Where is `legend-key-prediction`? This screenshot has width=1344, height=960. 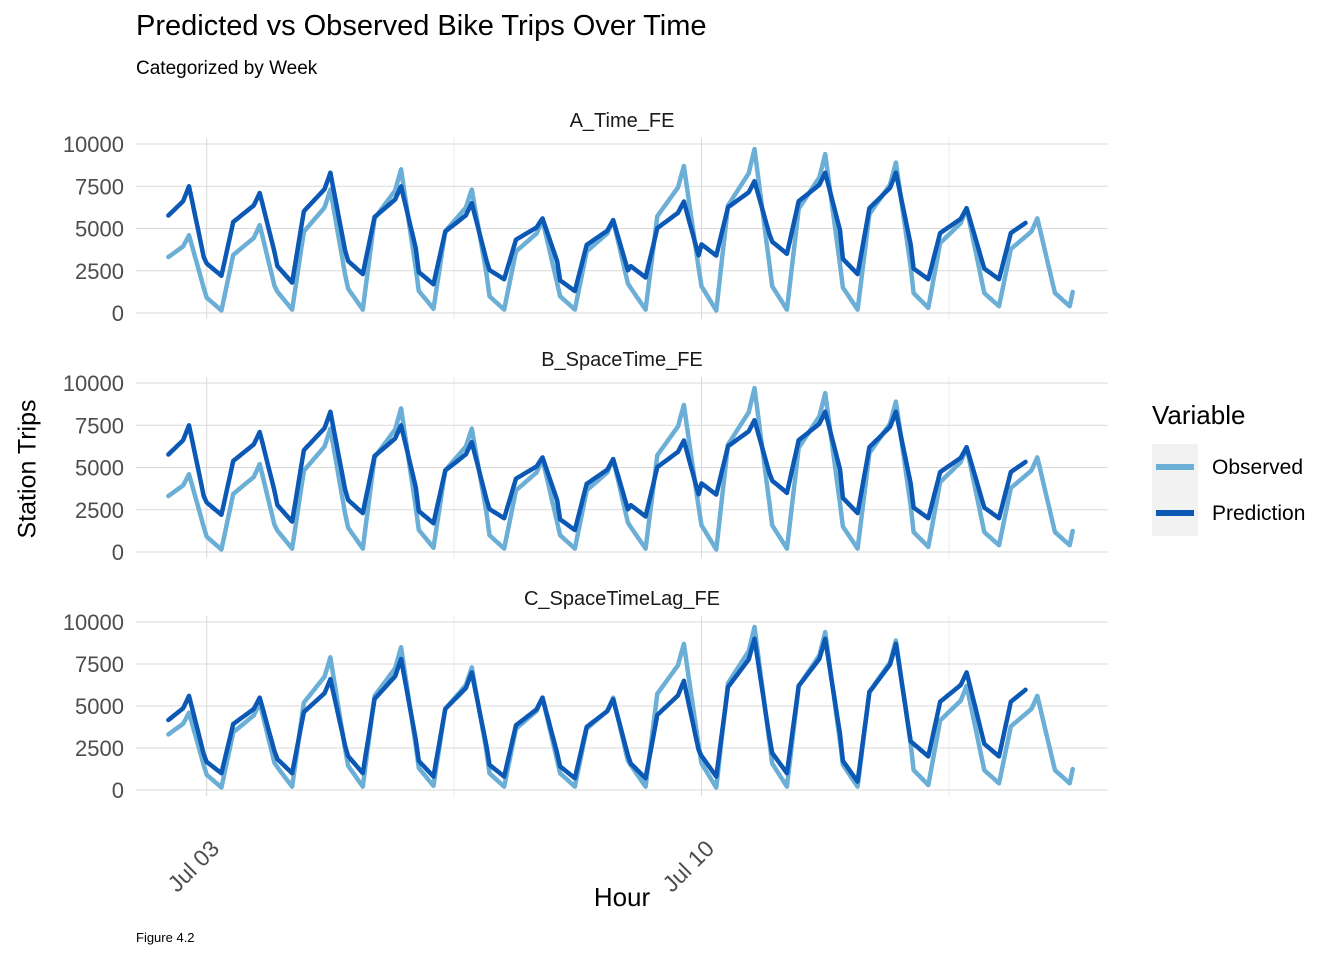
legend-key-prediction is located at coordinates (1175, 513).